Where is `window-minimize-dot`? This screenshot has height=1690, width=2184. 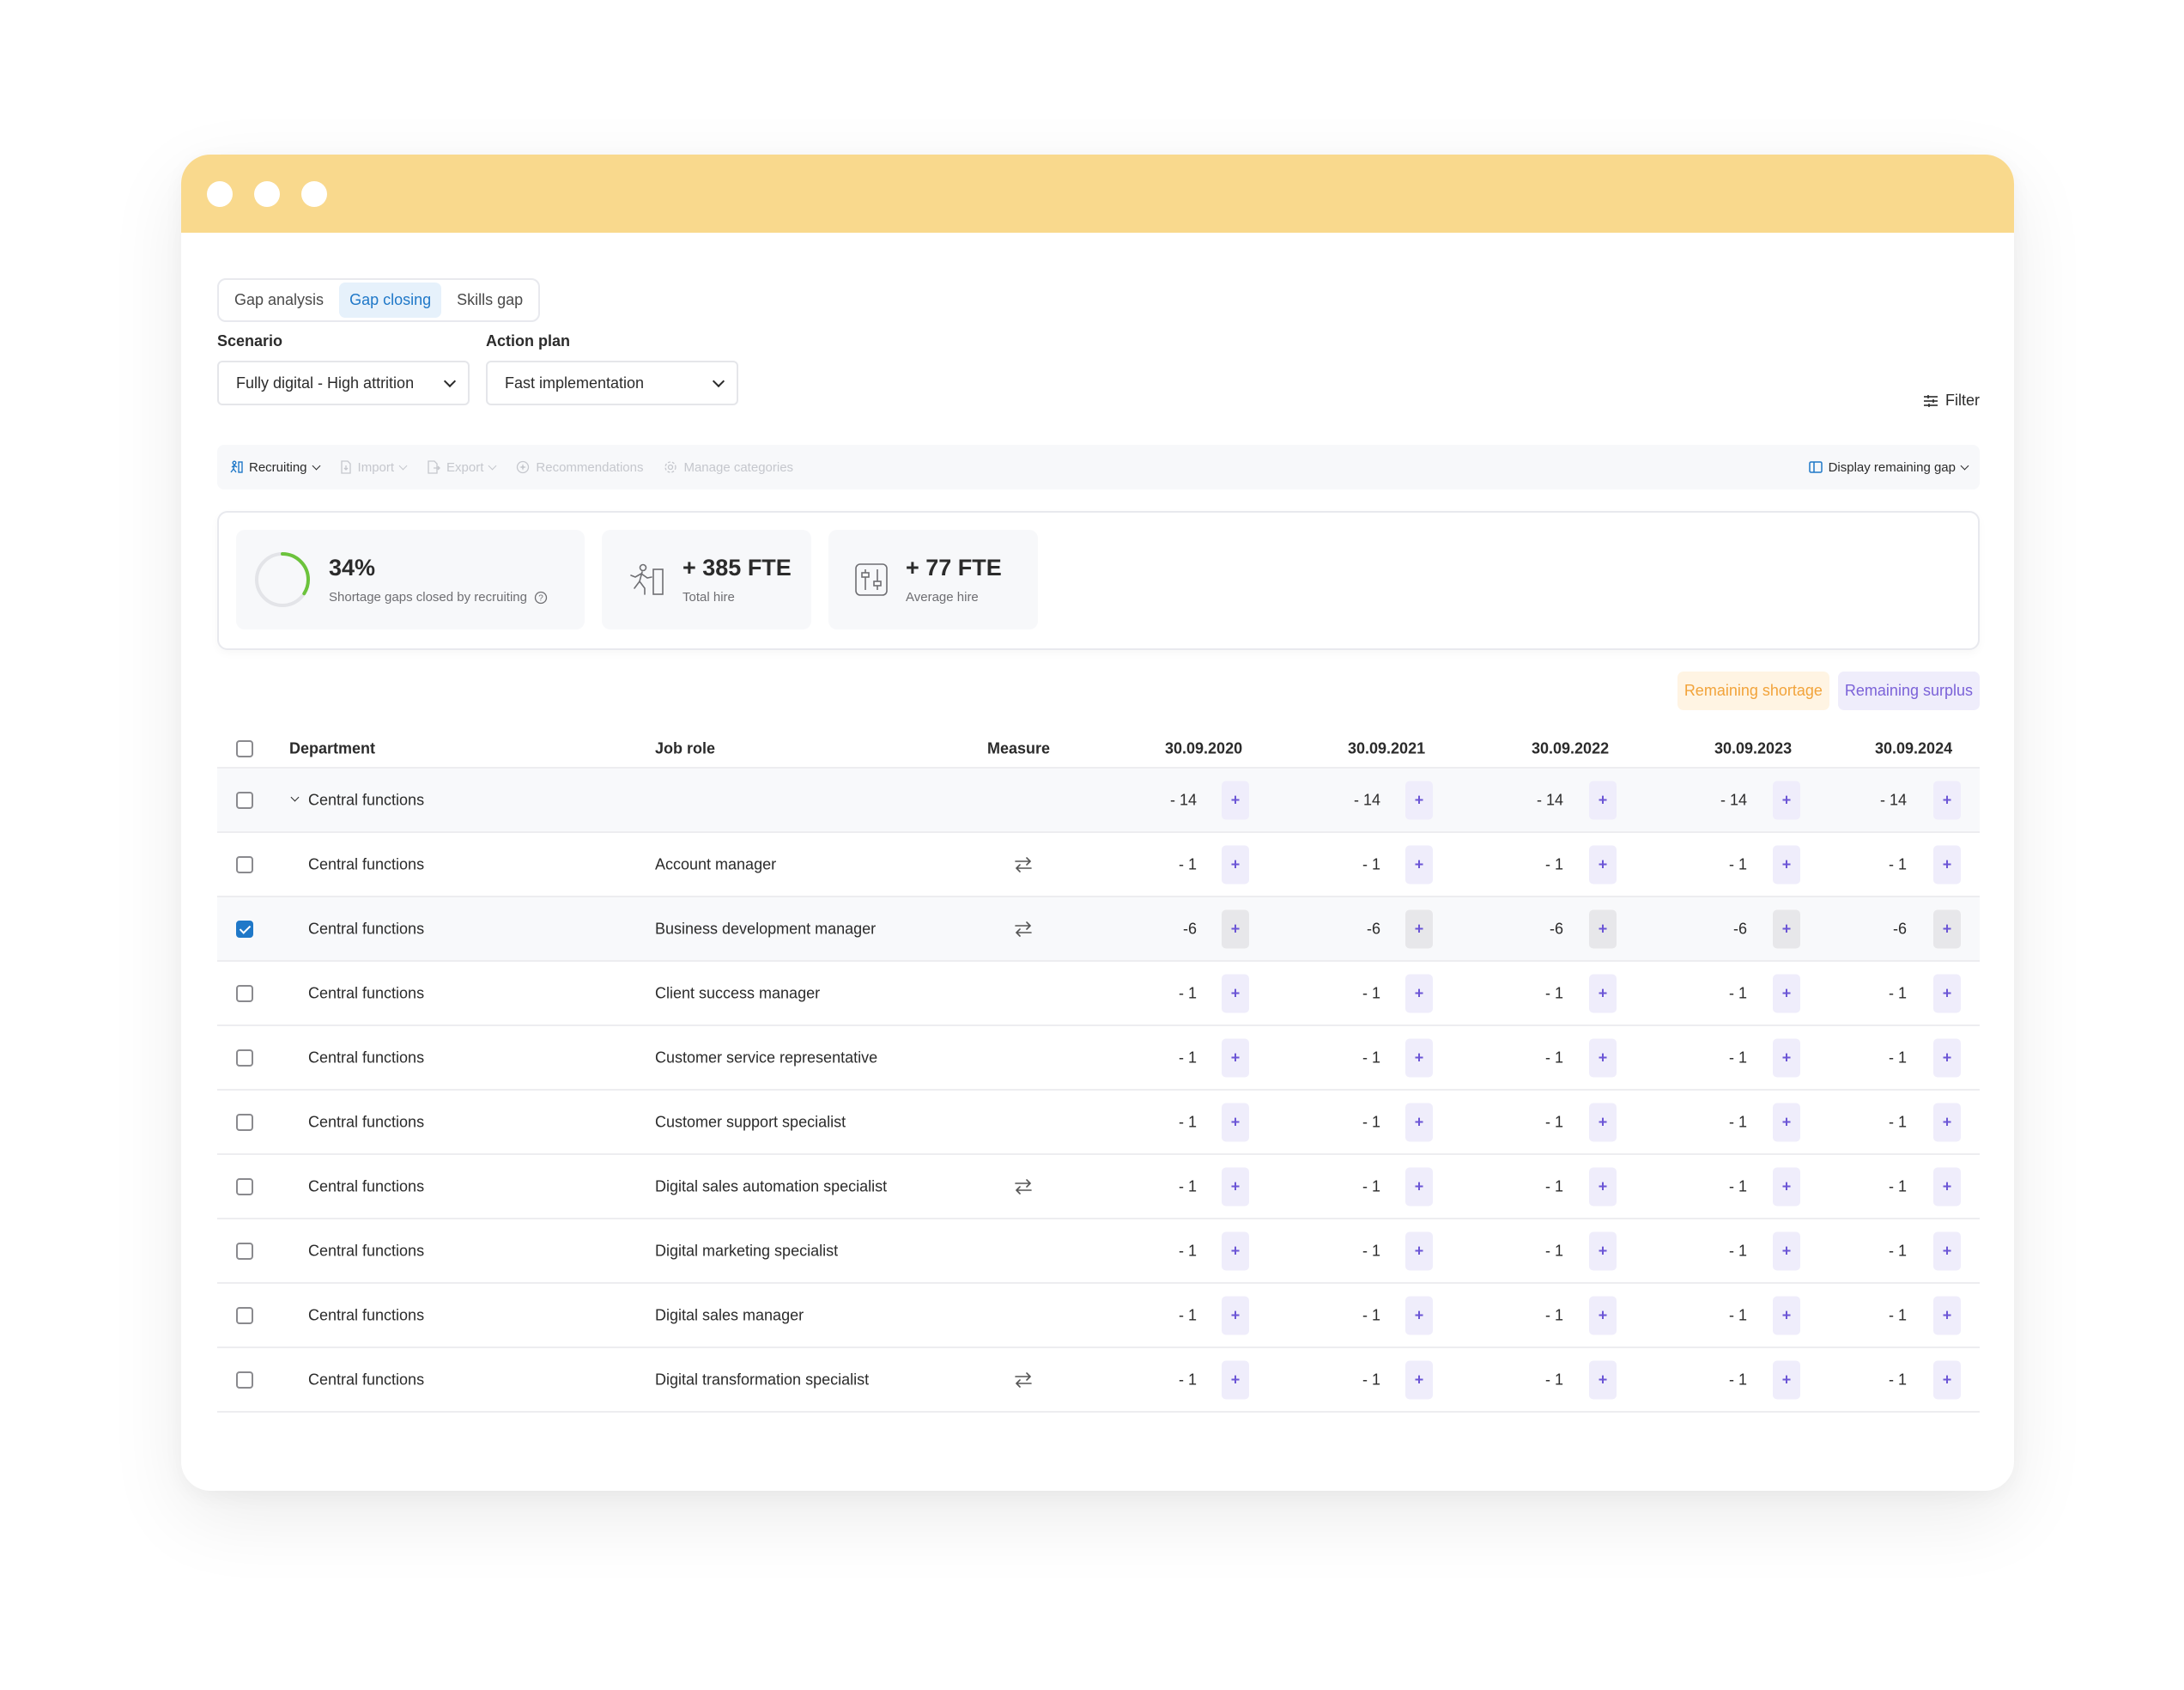
window-minimize-dot is located at coordinates (267, 193).